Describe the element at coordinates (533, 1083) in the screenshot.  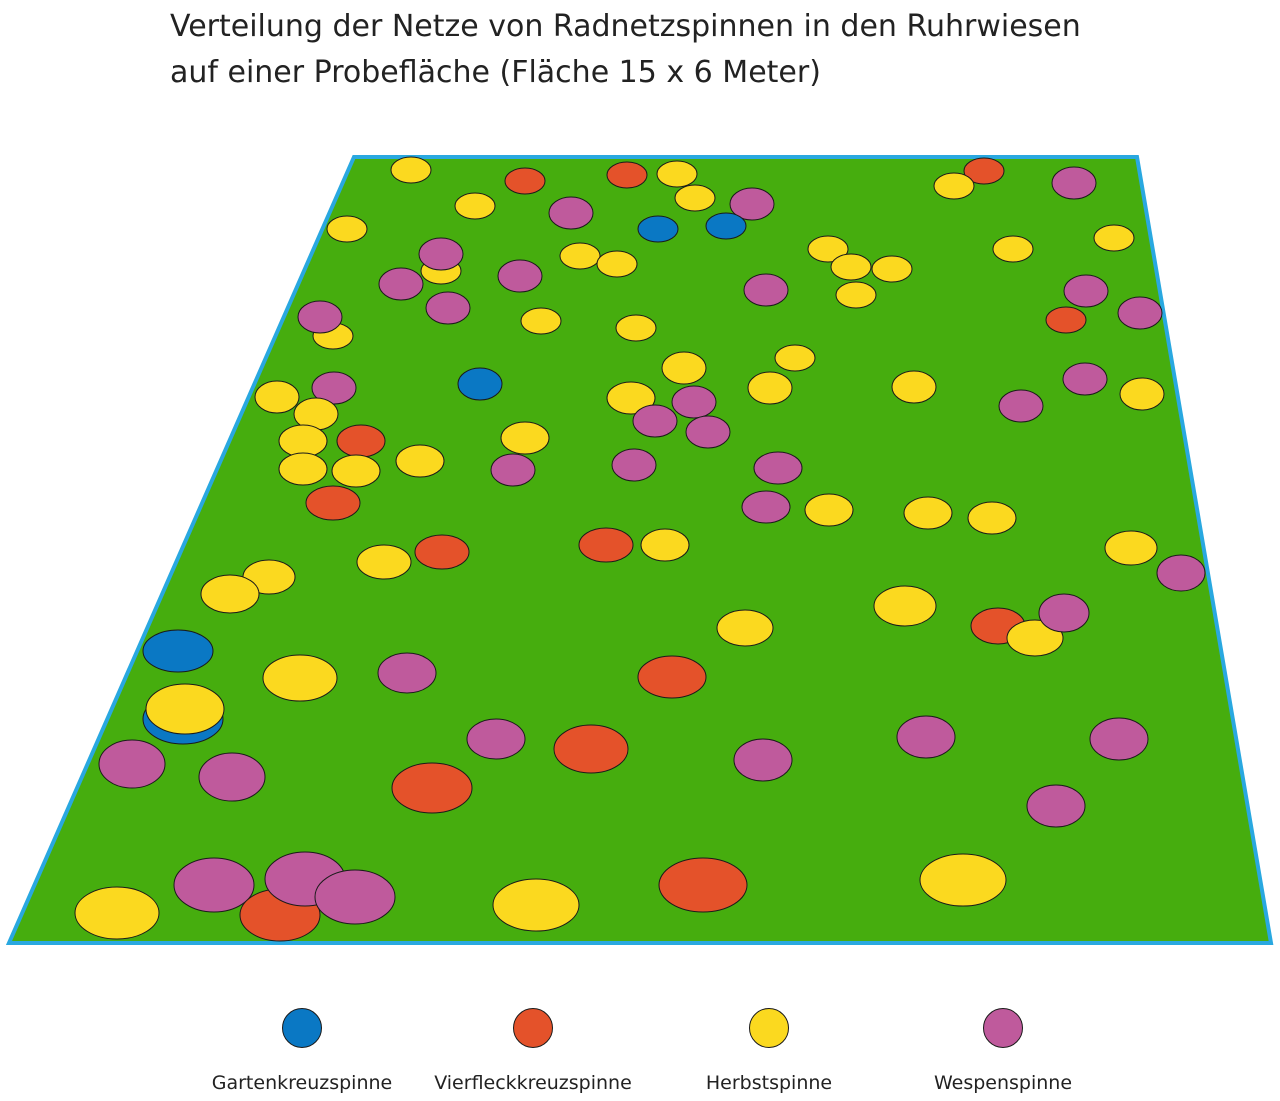
I see `legend-label-vierfleckkreuzspinne: Vierfleckkreuzspinne` at that location.